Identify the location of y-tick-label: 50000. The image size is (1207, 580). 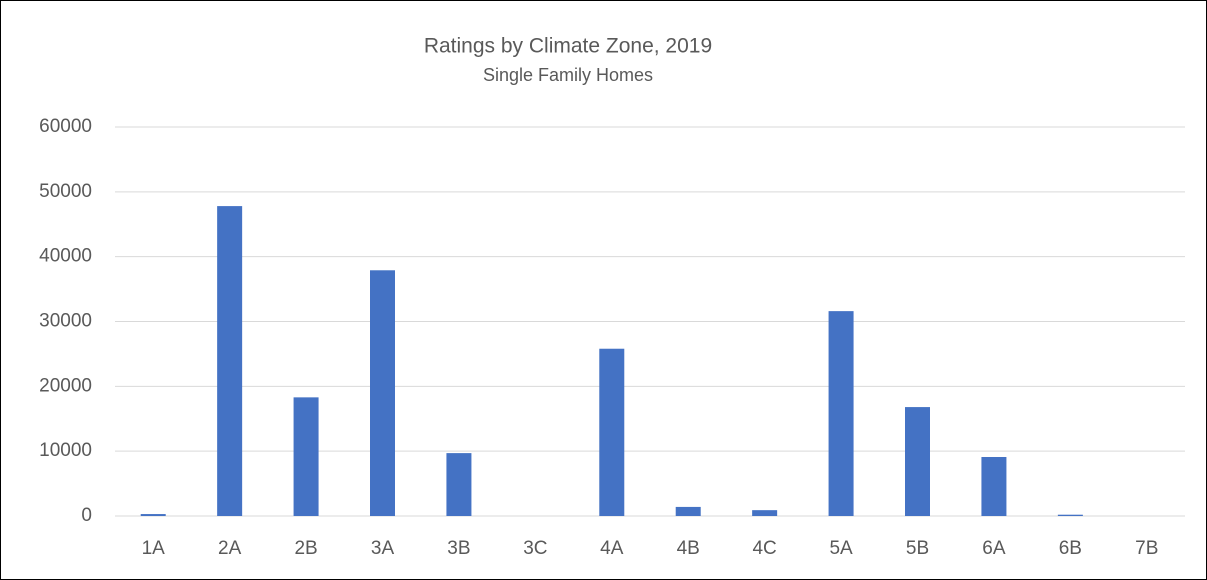
(65, 191).